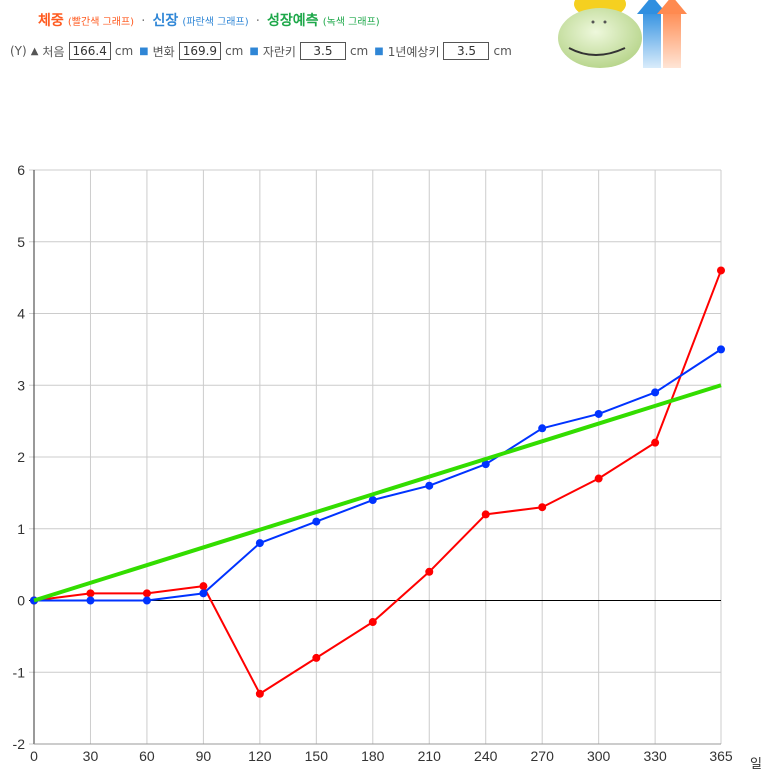 The image size is (773, 782). Describe the element at coordinates (21, 457) in the screenshot. I see `y-tick-label: 2` at that location.